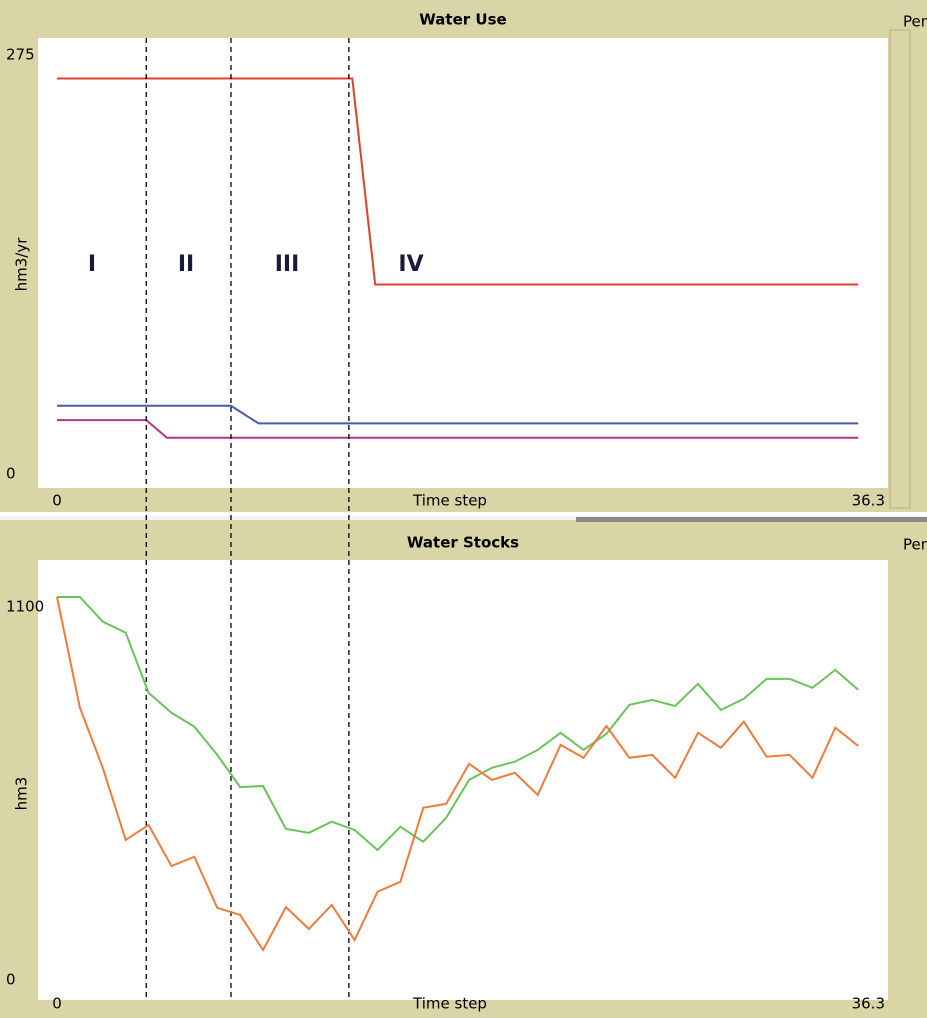 This screenshot has height=1018, width=927. What do you see at coordinates (22, 264) in the screenshot?
I see `y-axis-label: hm3/yr` at bounding box center [22, 264].